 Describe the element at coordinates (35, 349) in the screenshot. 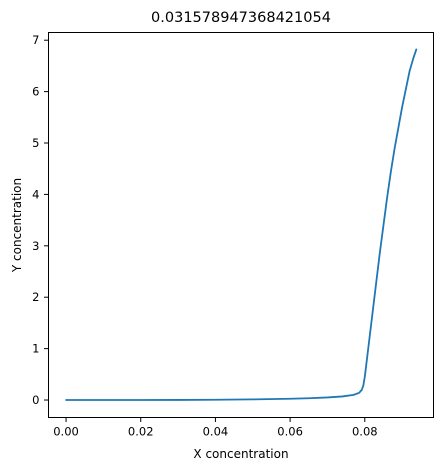

I see `y-tick-label: 1` at that location.